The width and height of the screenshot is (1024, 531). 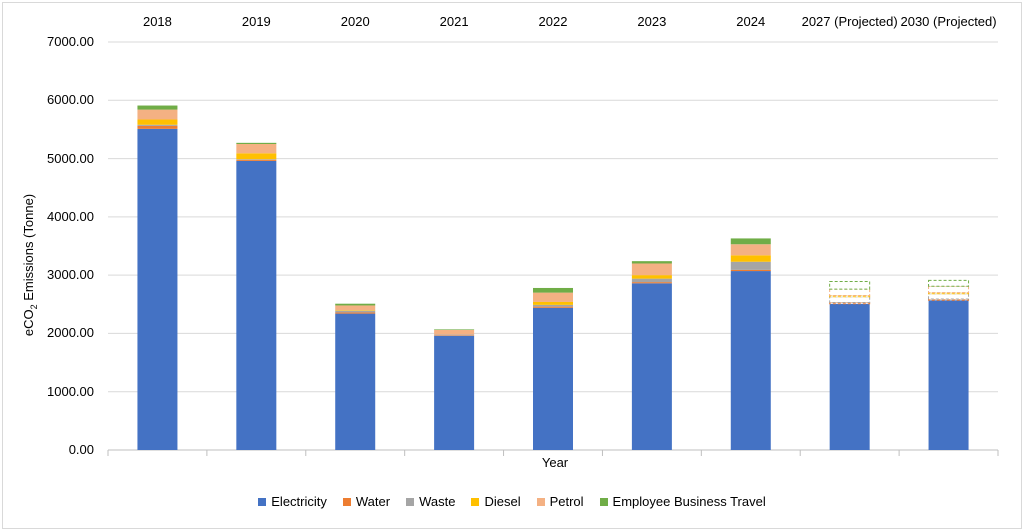 I want to click on category-label: 2019, so click(x=256, y=21).